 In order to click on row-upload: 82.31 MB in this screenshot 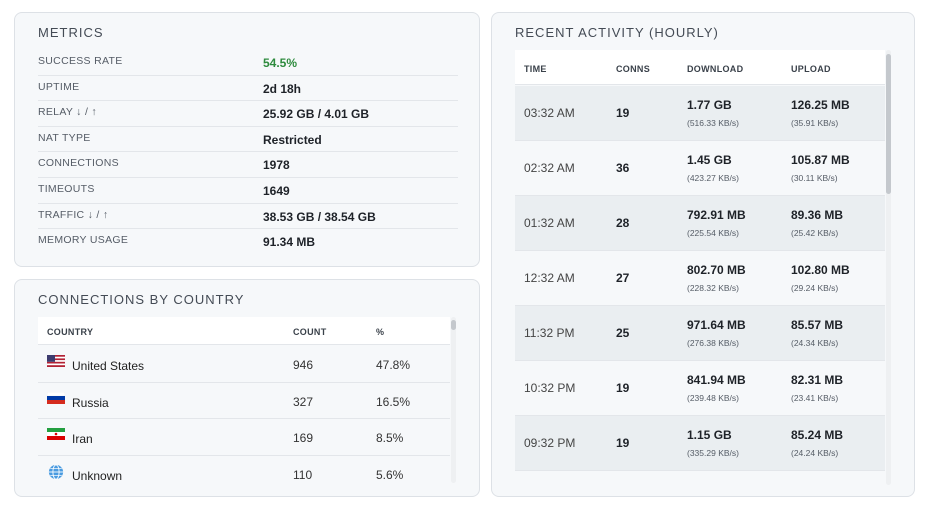, I will do `click(817, 380)`.